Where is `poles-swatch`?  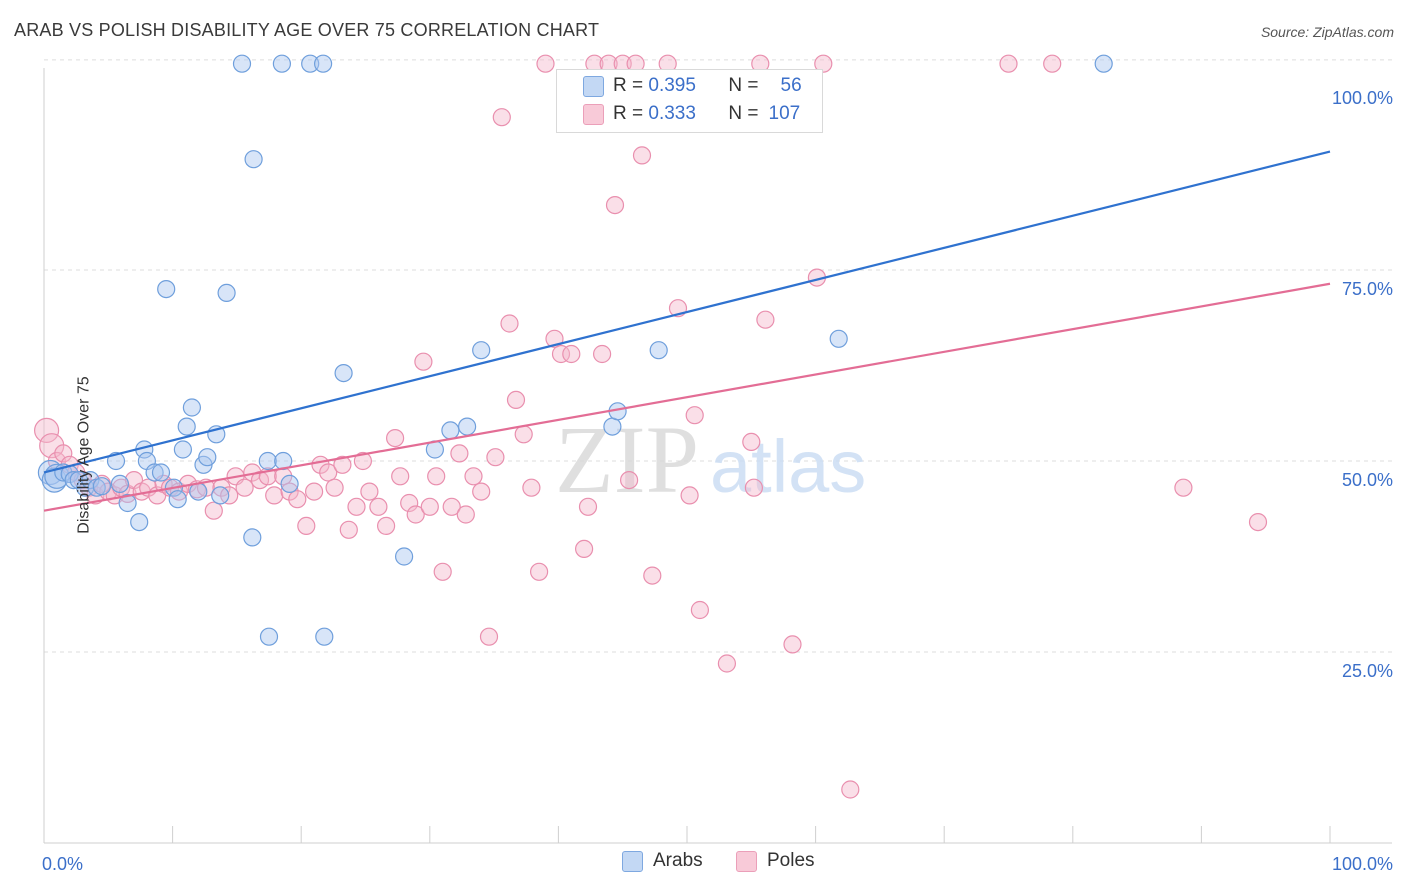
poles-swatch is located at coordinates (593, 114).